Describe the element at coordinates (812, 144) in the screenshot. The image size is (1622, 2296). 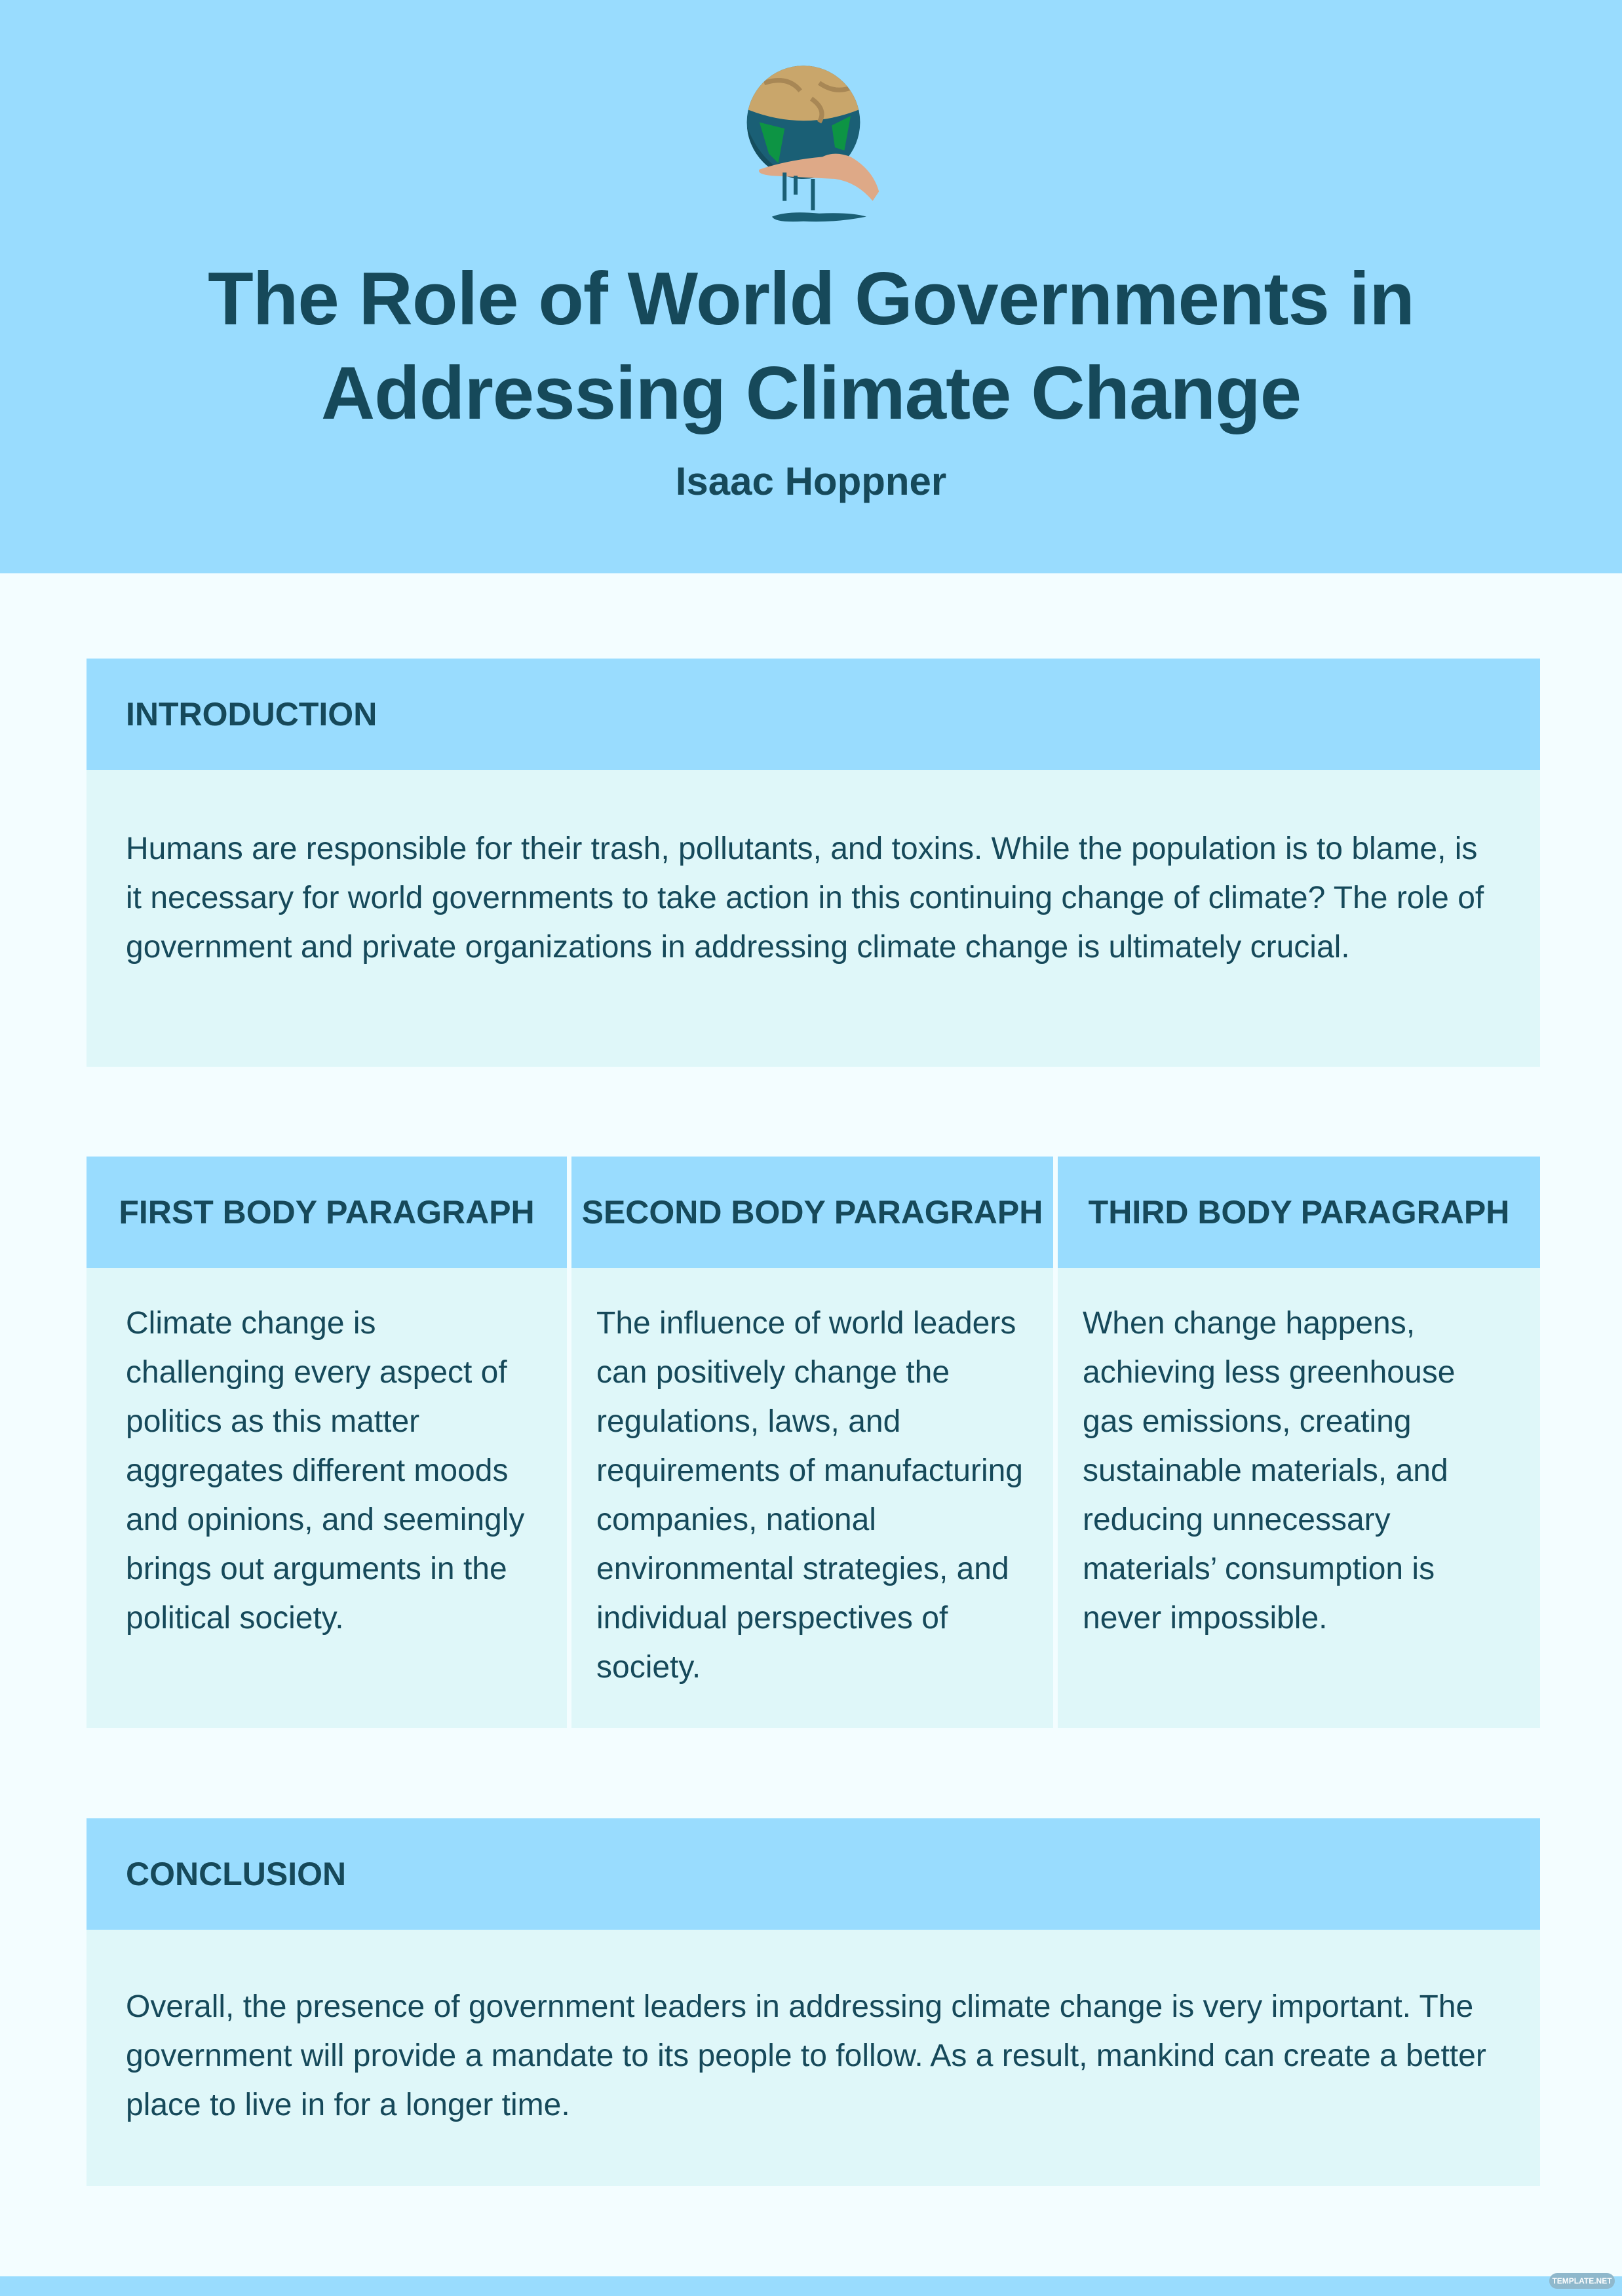
I see `earth-in-hand-icon` at that location.